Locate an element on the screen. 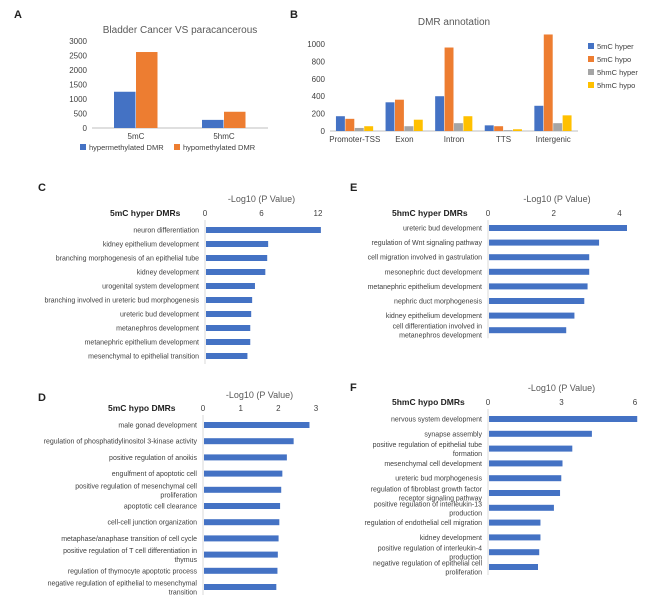  x-tick-label: Promoter-TSS is located at coordinates (354, 139).